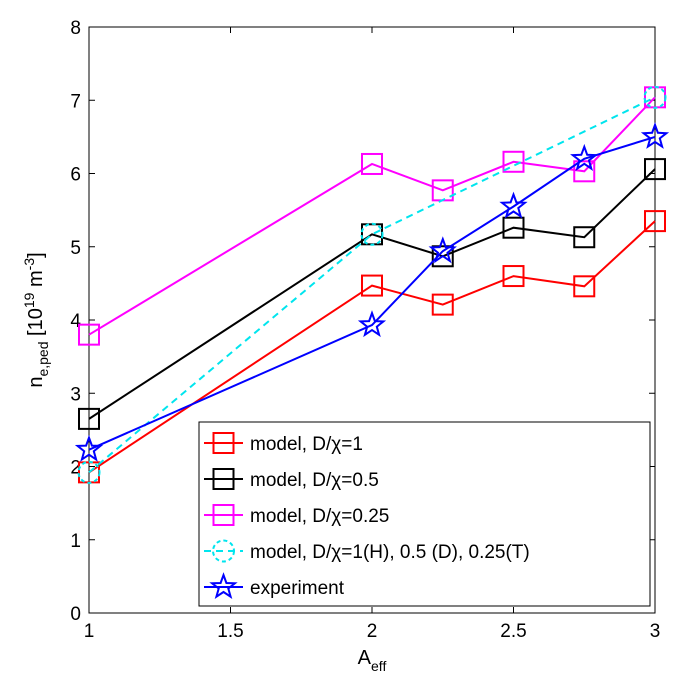 This screenshot has height=688, width=673. What do you see at coordinates (75, 101) in the screenshot?
I see `y-tick-label: 7` at bounding box center [75, 101].